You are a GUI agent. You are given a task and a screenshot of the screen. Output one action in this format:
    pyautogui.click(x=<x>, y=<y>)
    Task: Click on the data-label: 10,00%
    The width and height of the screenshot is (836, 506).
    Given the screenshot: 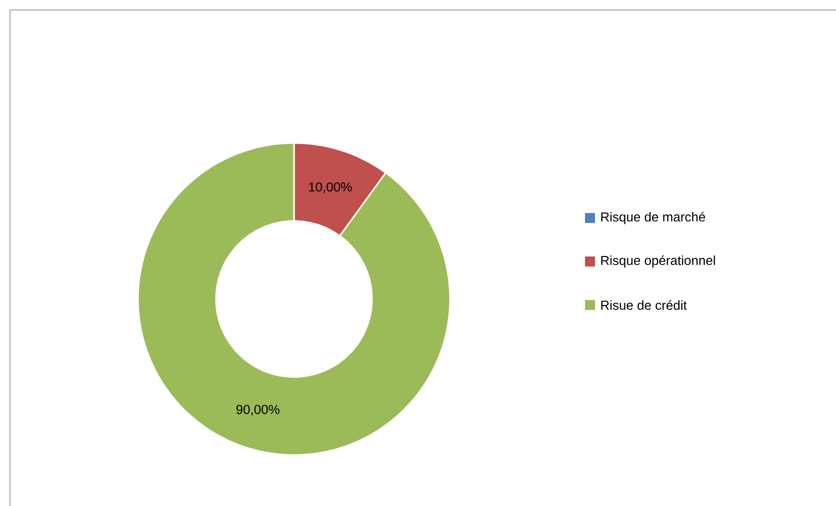 What is the action you would take?
    pyautogui.click(x=330, y=188)
    